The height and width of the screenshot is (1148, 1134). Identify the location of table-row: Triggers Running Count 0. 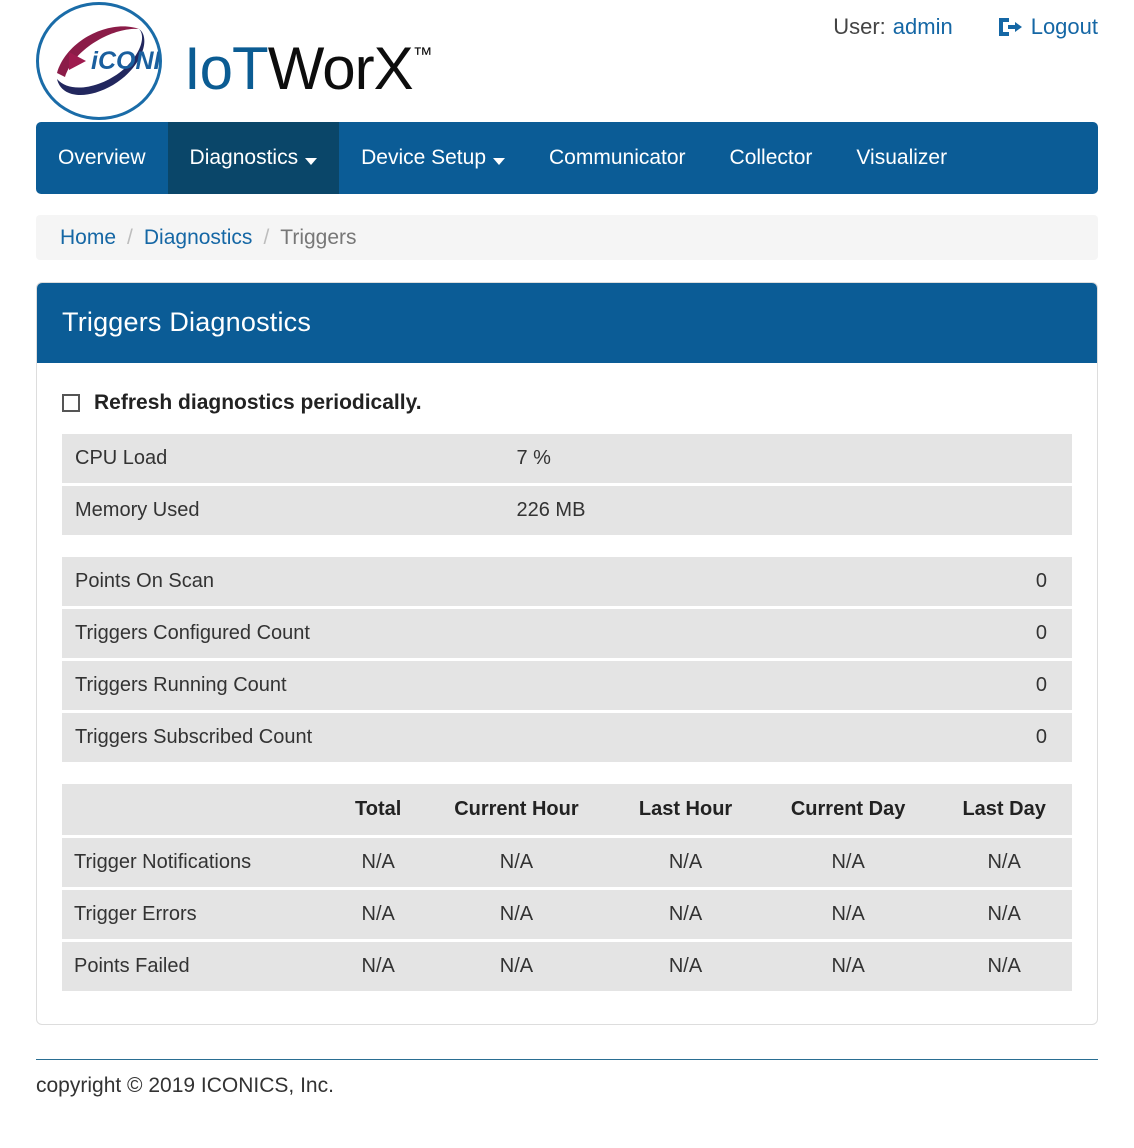
(567, 685).